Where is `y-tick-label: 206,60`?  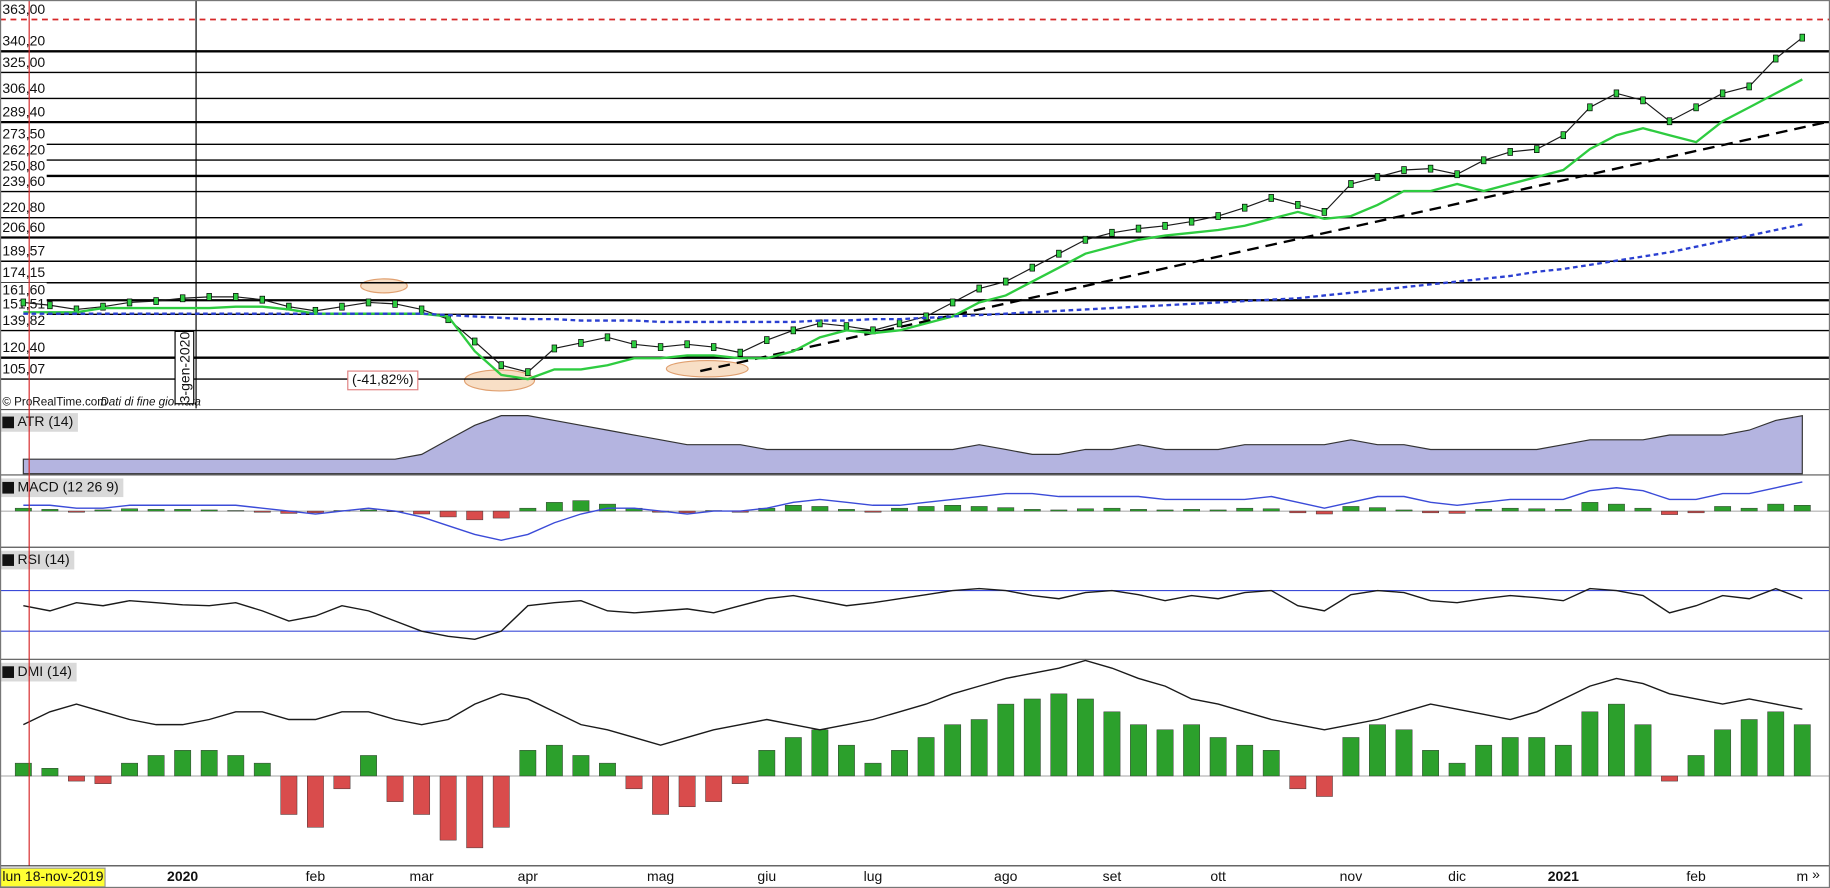 y-tick-label: 206,60 is located at coordinates (23, 227).